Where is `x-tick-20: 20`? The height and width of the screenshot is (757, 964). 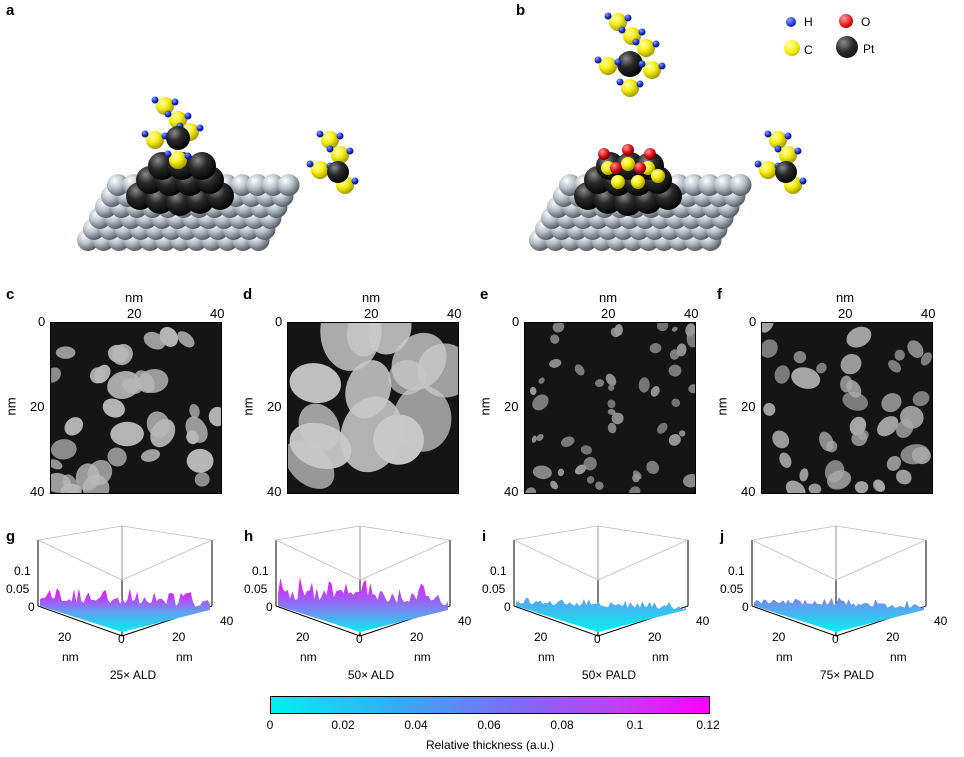 x-tick-20: 20 is located at coordinates (779, 637).